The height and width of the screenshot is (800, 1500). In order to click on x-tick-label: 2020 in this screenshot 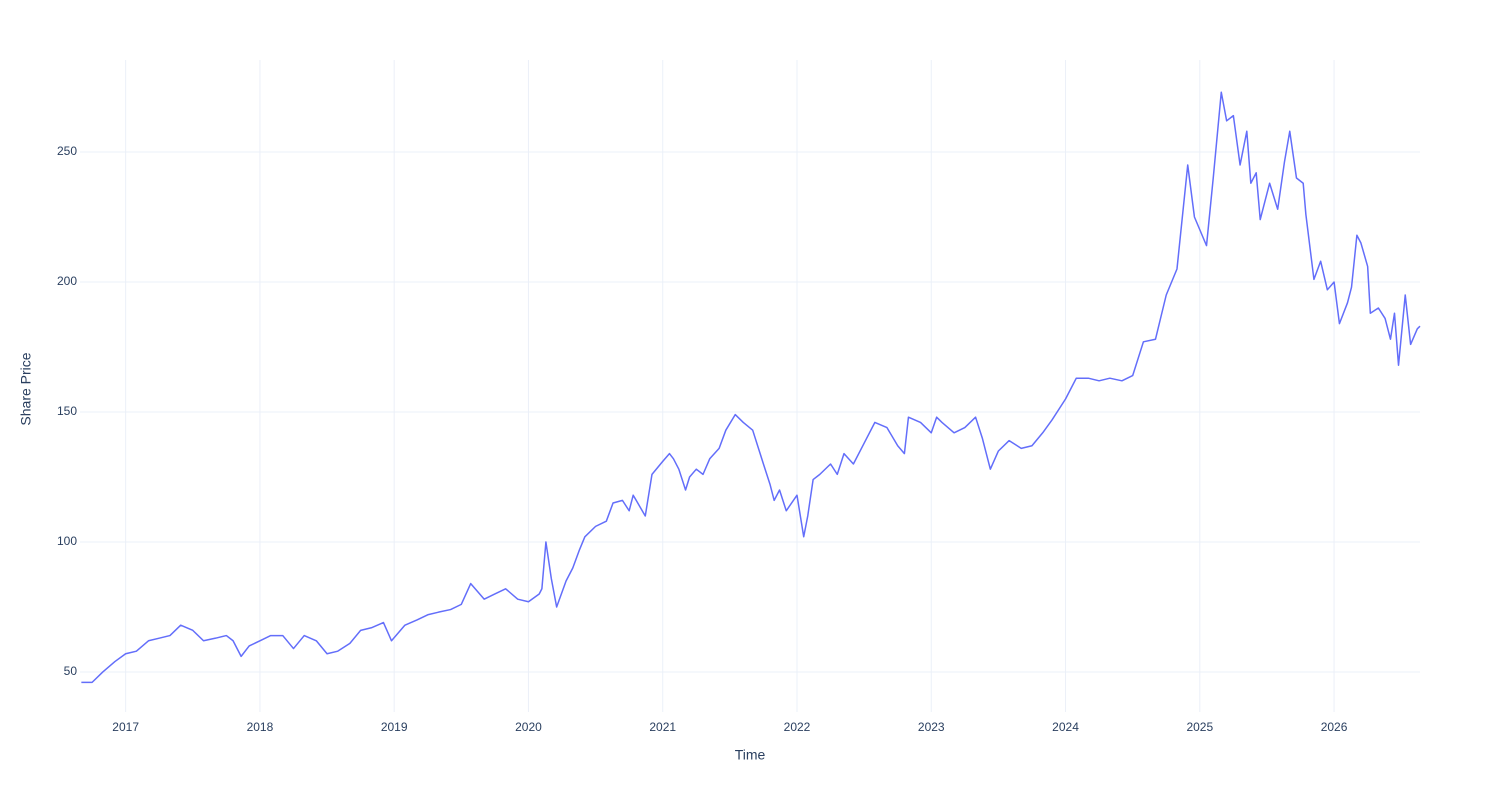, I will do `click(528, 727)`.